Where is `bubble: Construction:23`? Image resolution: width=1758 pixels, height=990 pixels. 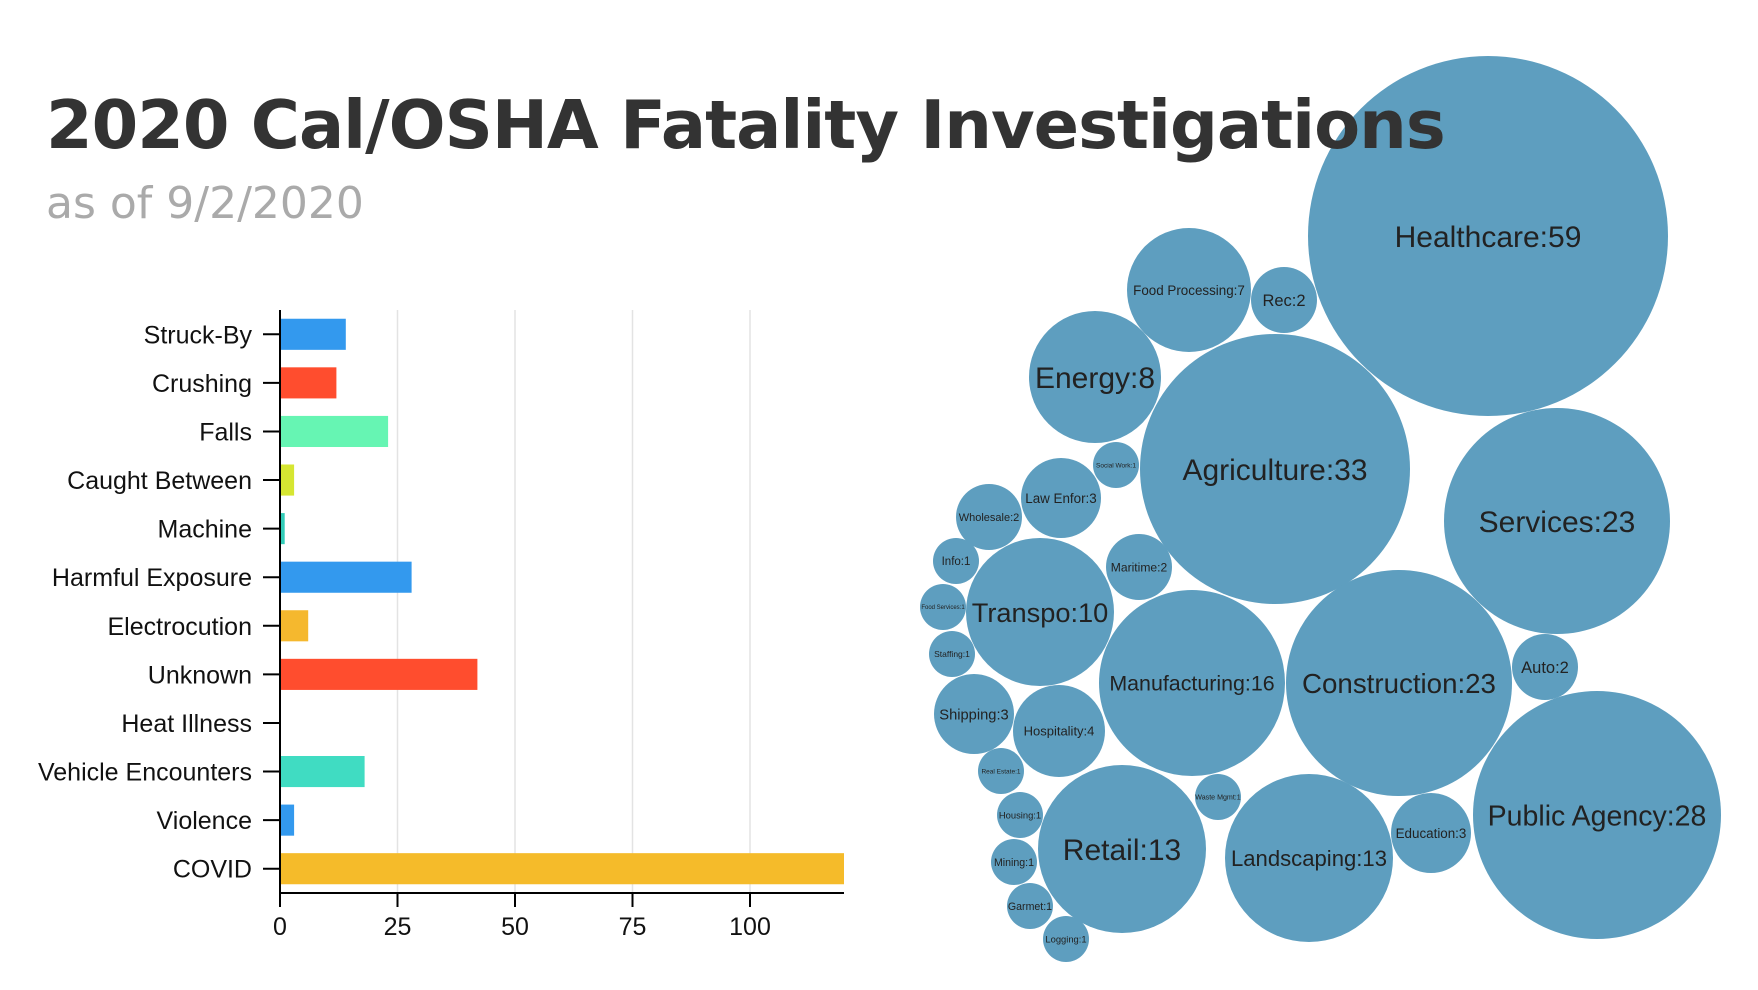
bubble: Construction:23 is located at coordinates (1399, 683).